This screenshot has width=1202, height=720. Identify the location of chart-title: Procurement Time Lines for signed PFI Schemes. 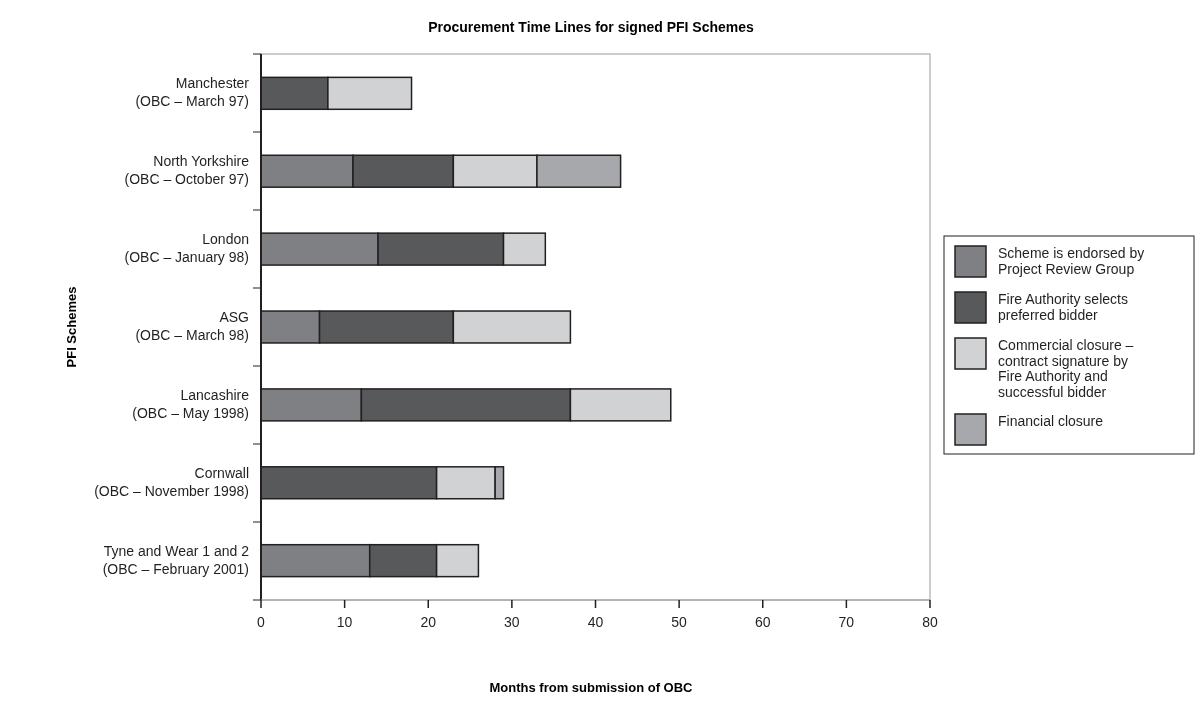
(591, 27).